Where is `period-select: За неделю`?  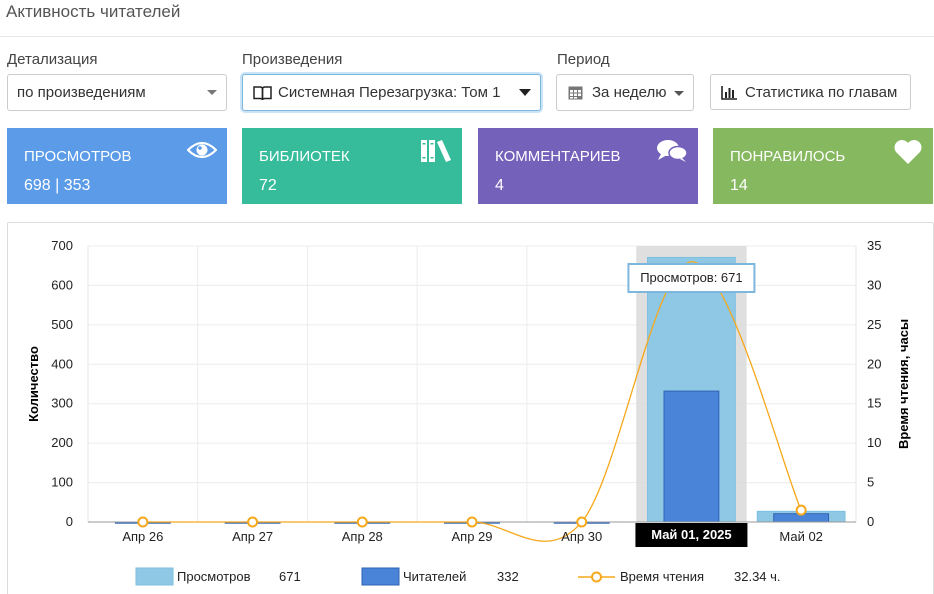
period-select: За неделю is located at coordinates (625, 92).